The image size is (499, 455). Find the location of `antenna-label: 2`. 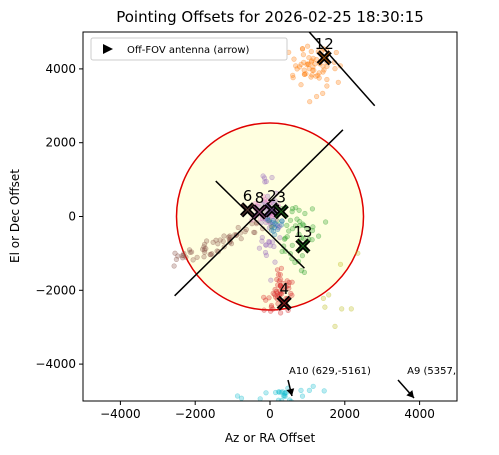

antenna-label: 2 is located at coordinates (272, 196).